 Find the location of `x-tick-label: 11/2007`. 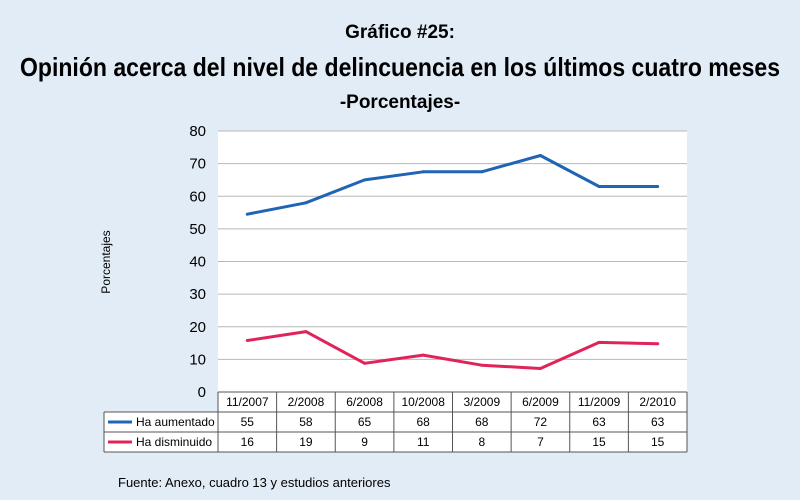

x-tick-label: 11/2007 is located at coordinates (247, 402).